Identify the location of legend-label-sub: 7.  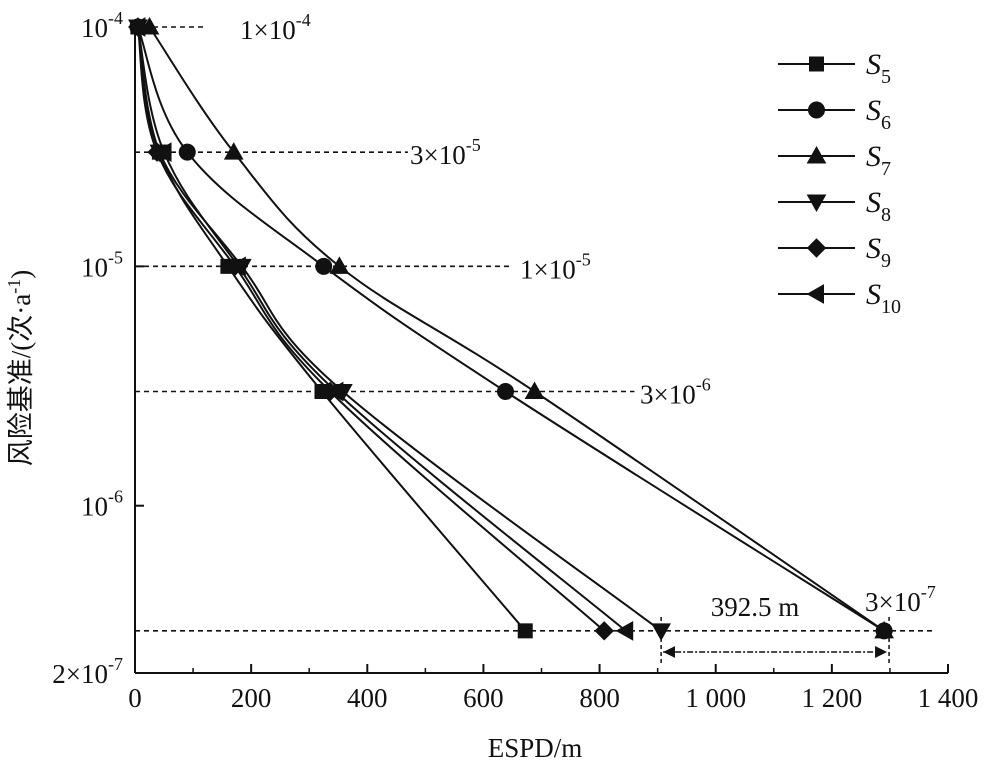
(886, 169).